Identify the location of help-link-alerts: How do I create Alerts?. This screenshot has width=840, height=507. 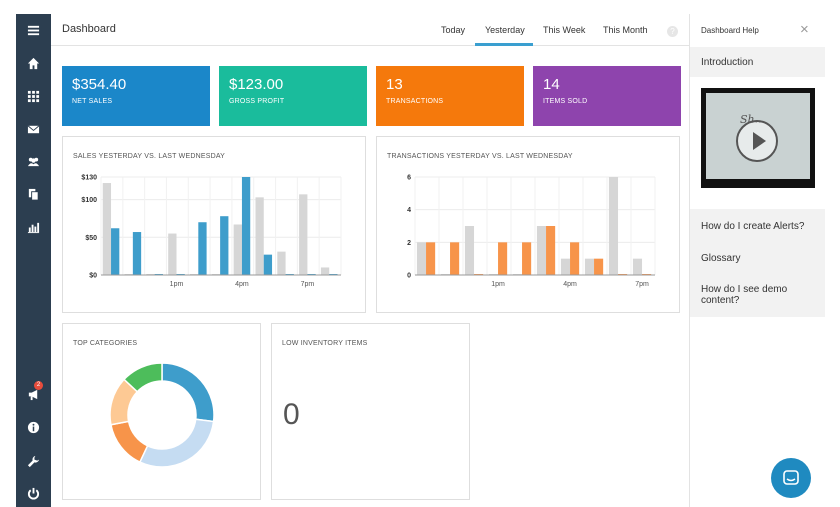
(753, 226).